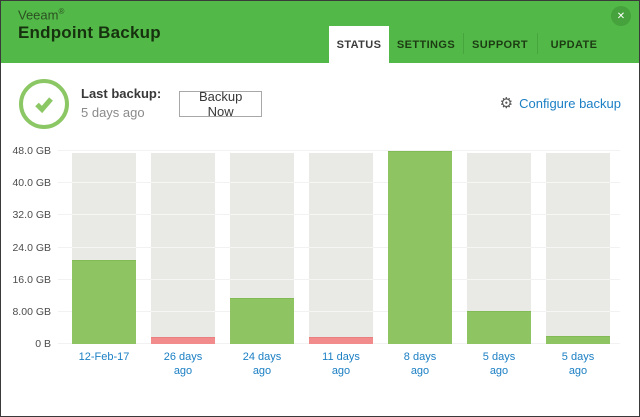 The height and width of the screenshot is (417, 640). I want to click on y-axis-tick-label: 16.0 GB, so click(31, 279).